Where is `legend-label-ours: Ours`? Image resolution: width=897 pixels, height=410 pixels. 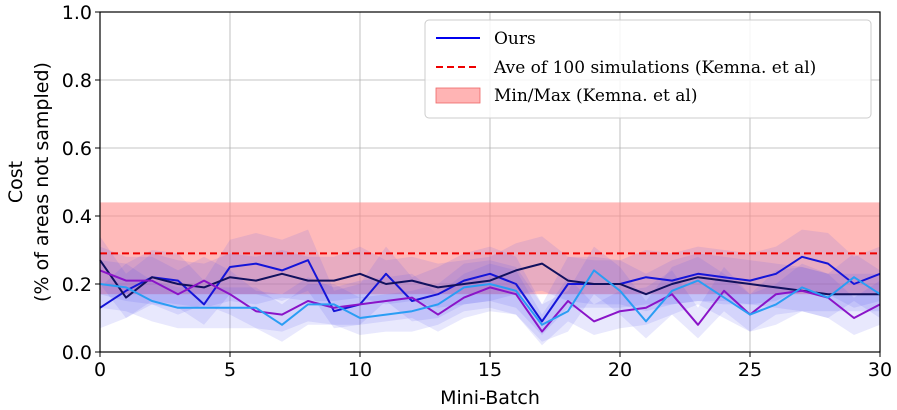
legend-label-ours: Ours is located at coordinates (515, 39).